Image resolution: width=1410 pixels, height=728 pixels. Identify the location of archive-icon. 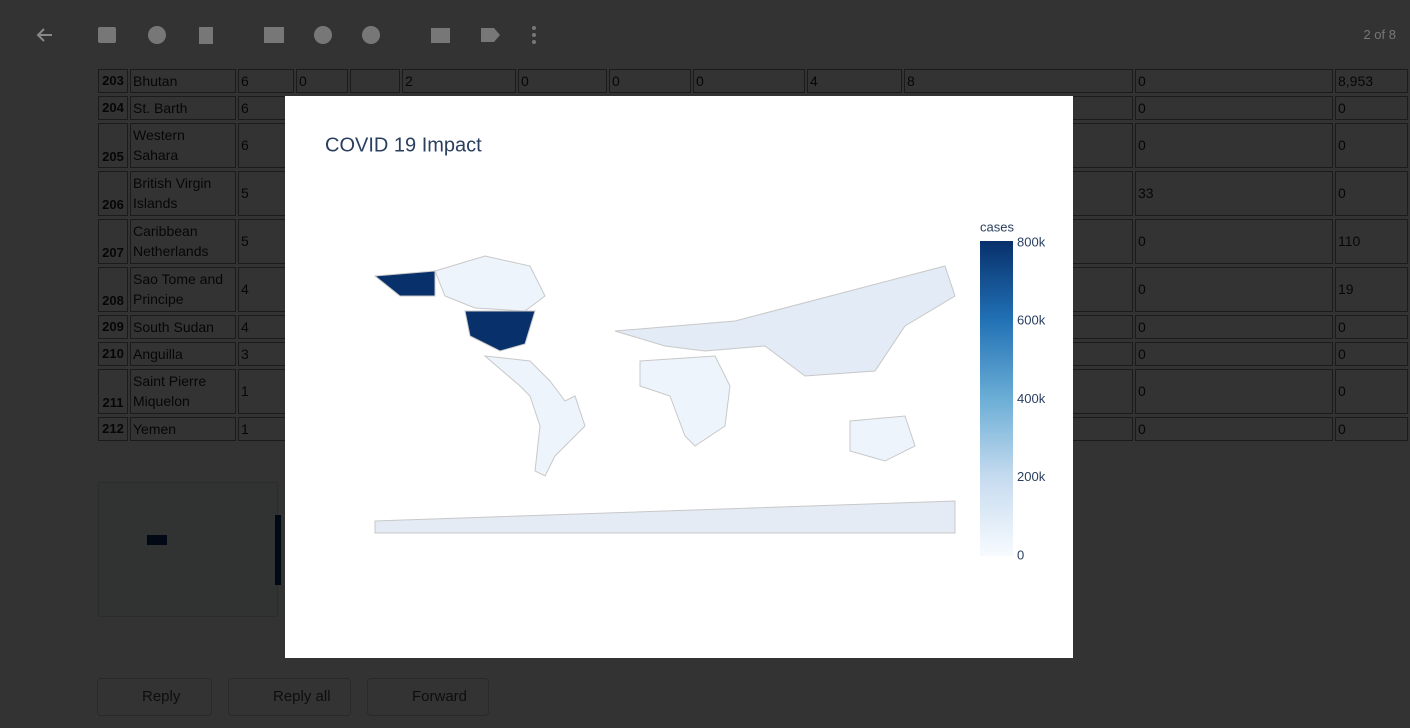
(107, 35).